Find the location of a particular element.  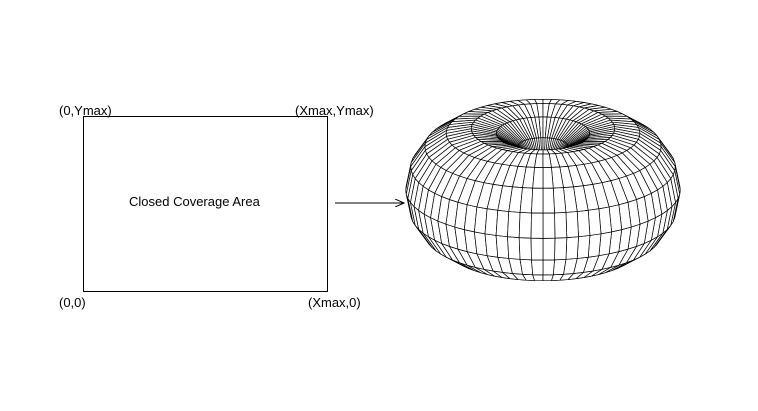

corner-label-bottom-right: (Xmax,0) is located at coordinates (334, 302).